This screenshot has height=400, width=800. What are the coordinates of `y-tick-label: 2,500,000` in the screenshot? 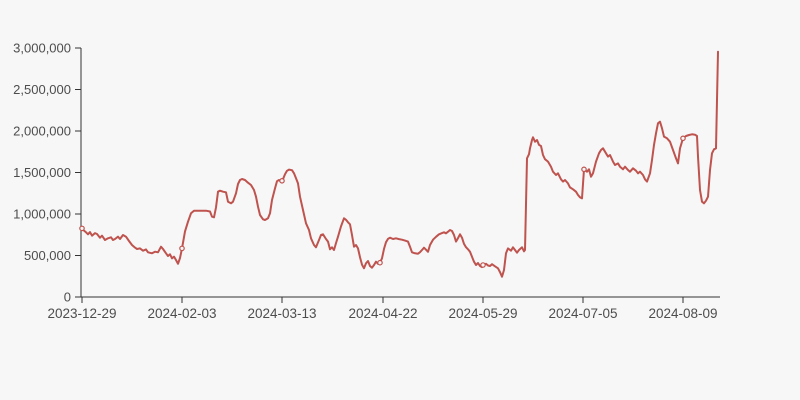 It's located at (42, 89).